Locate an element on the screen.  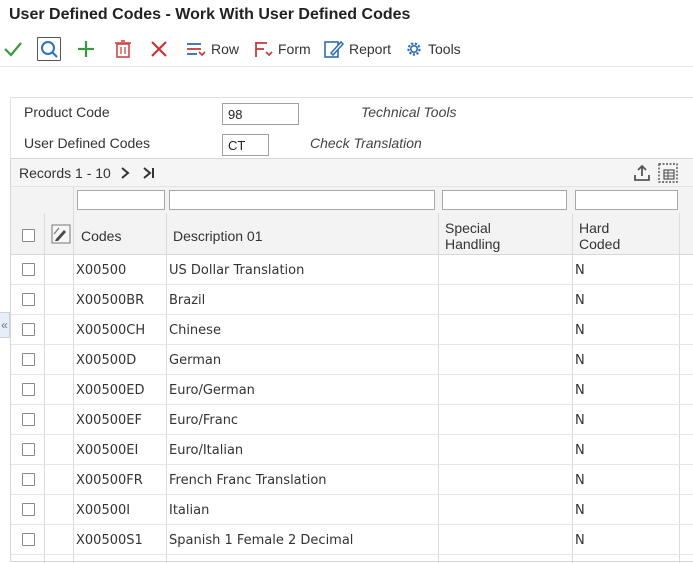
grid-settings-icon is located at coordinates (668, 173).